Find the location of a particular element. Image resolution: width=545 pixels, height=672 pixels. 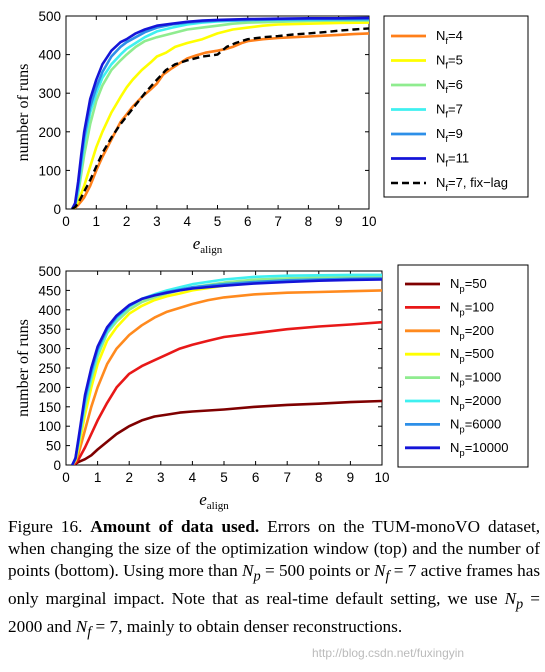

legend-label-5: Np=1000 is located at coordinates (475, 379).